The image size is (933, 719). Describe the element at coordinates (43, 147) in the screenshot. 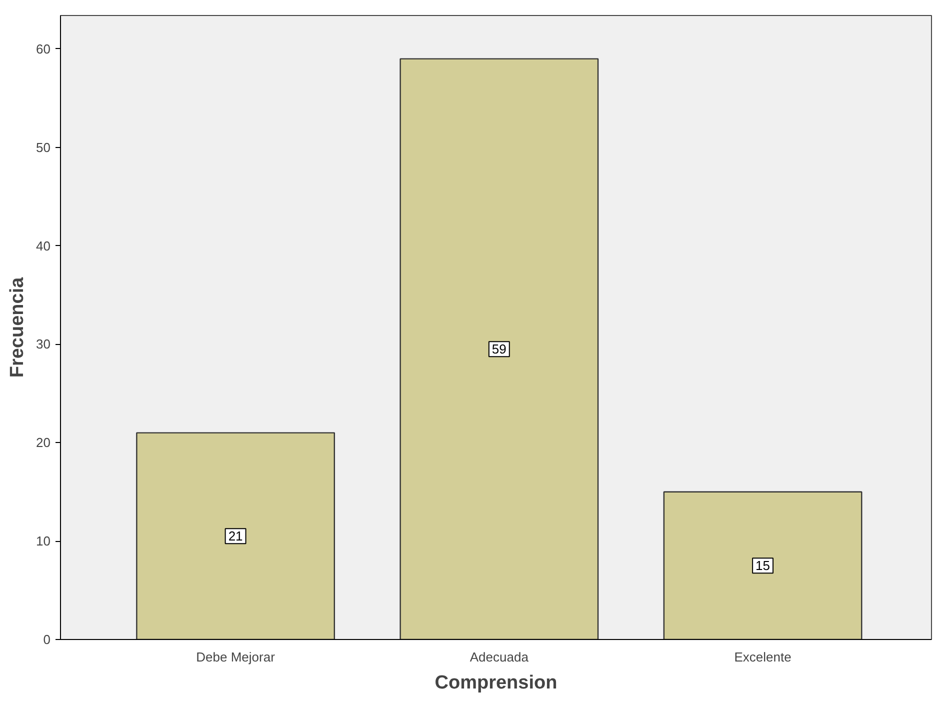

I see `y-tick-label: 50` at that location.